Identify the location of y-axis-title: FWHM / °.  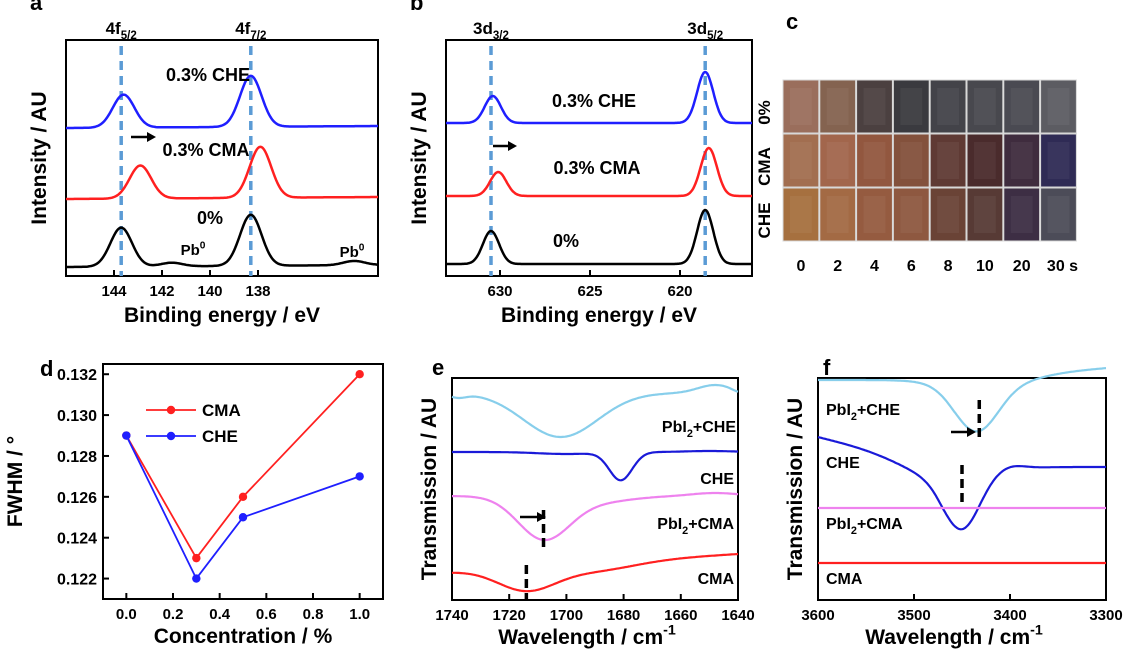
(15, 481).